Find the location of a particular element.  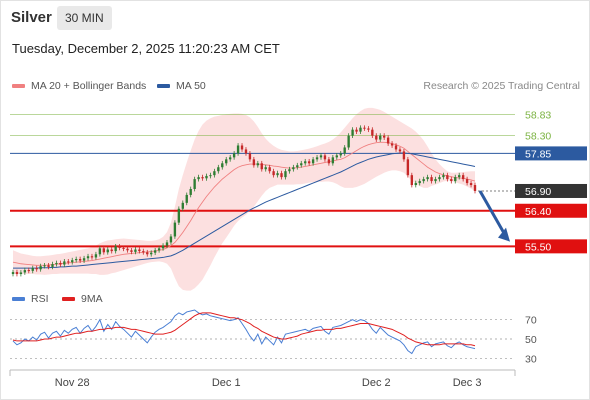

legend-9ma-label: 9MA is located at coordinates (92, 299).